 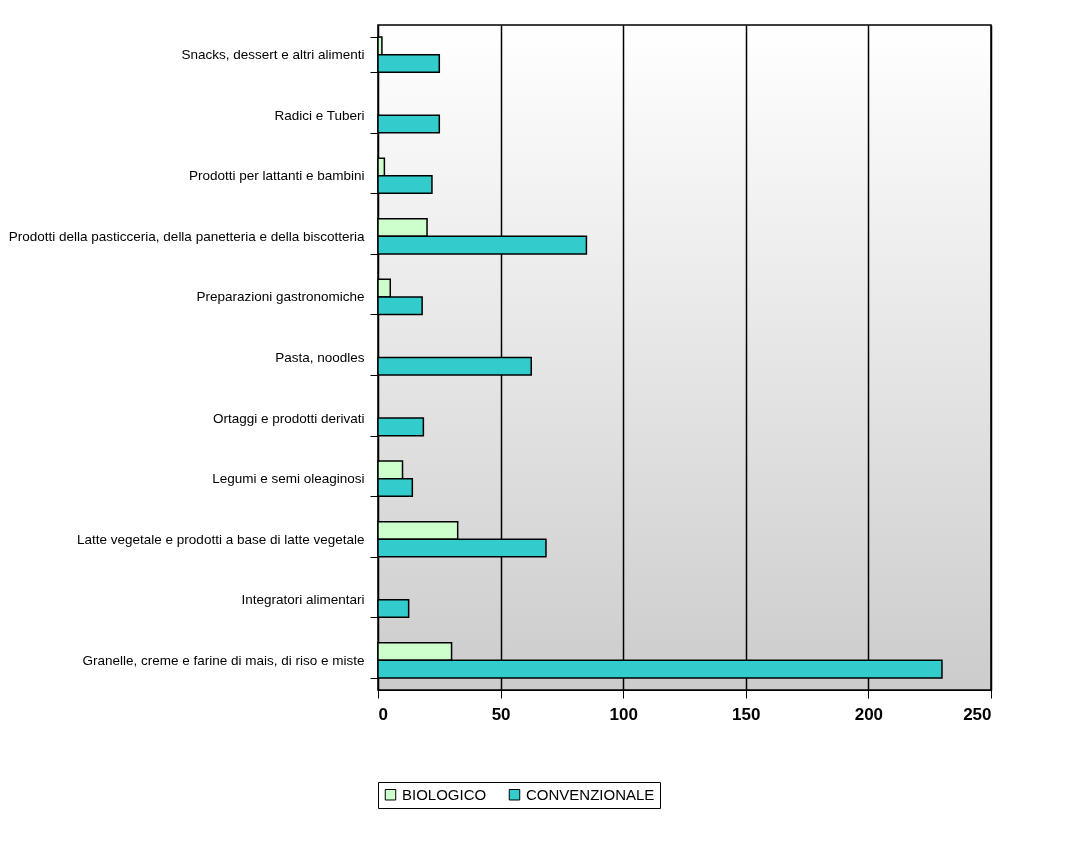 What do you see at coordinates (501, 714) in the screenshot?
I see `x-tick-label: 50` at bounding box center [501, 714].